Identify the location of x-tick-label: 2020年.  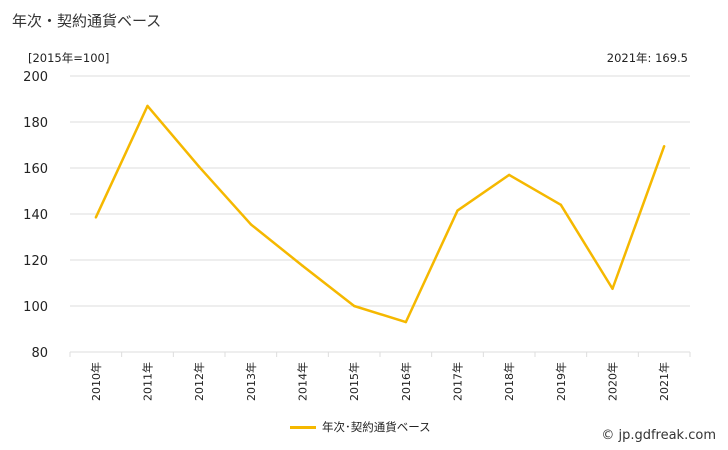
(613, 381).